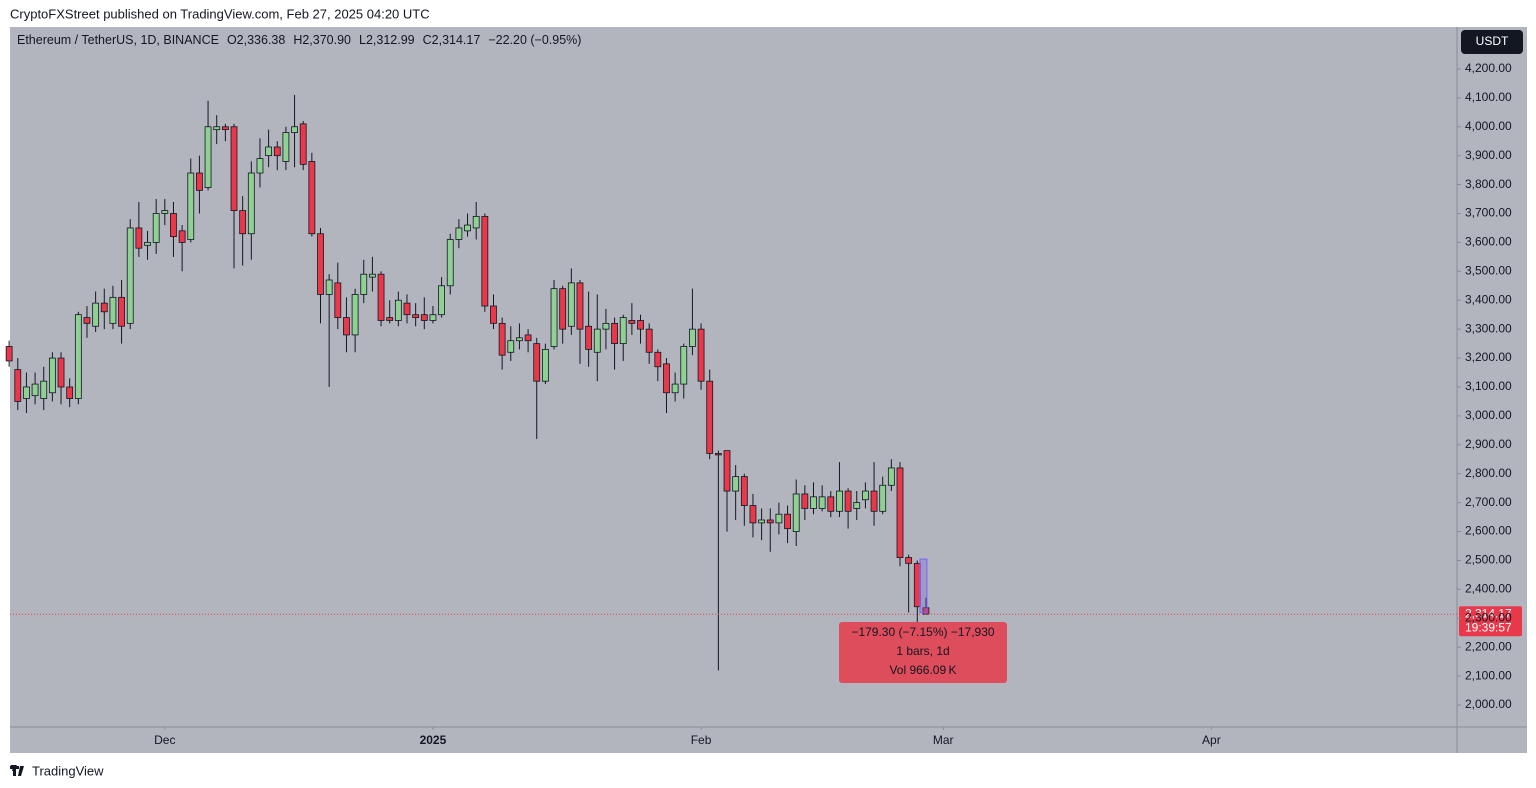 The width and height of the screenshot is (1536, 788). Describe the element at coordinates (164, 740) in the screenshot. I see `x-tick-label: Dec` at that location.